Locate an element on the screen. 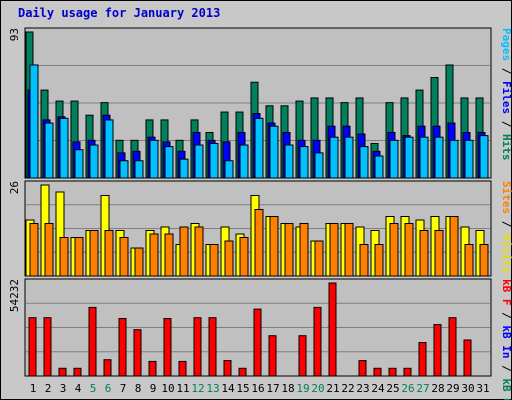 The image size is (512, 400). legend-sites: Sites is located at coordinates (506, 197).